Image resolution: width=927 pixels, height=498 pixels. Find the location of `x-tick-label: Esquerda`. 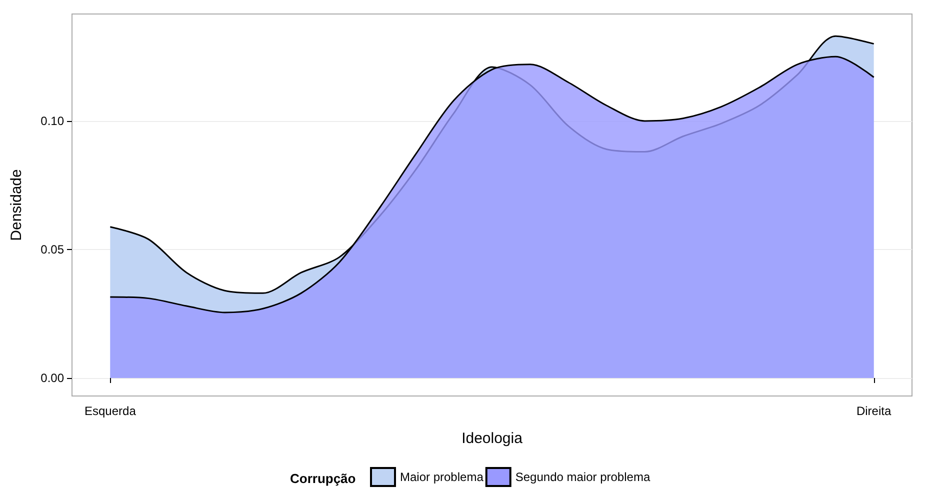

x-tick-label: Esquerda is located at coordinates (110, 411).